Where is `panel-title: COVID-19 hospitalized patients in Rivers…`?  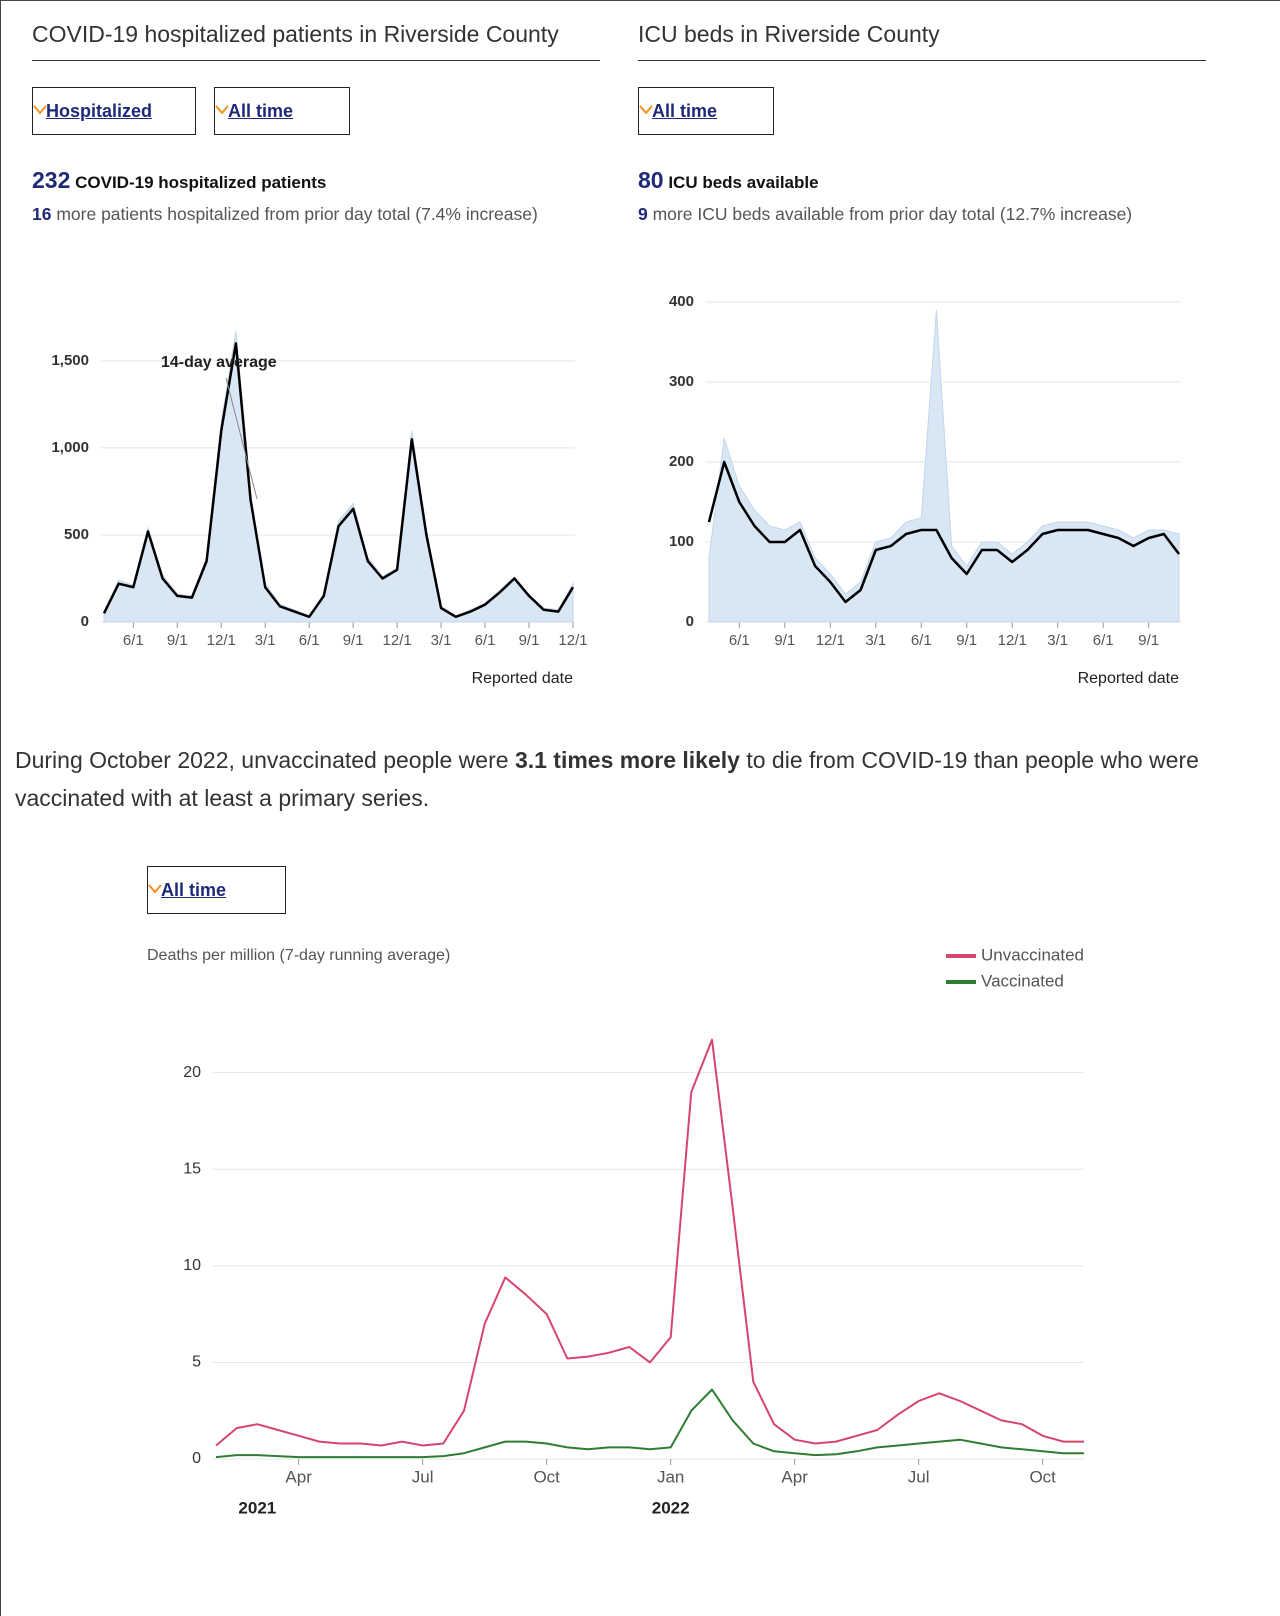
panel-title: COVID-19 hospitalized patients in Rivers… is located at coordinates (316, 41).